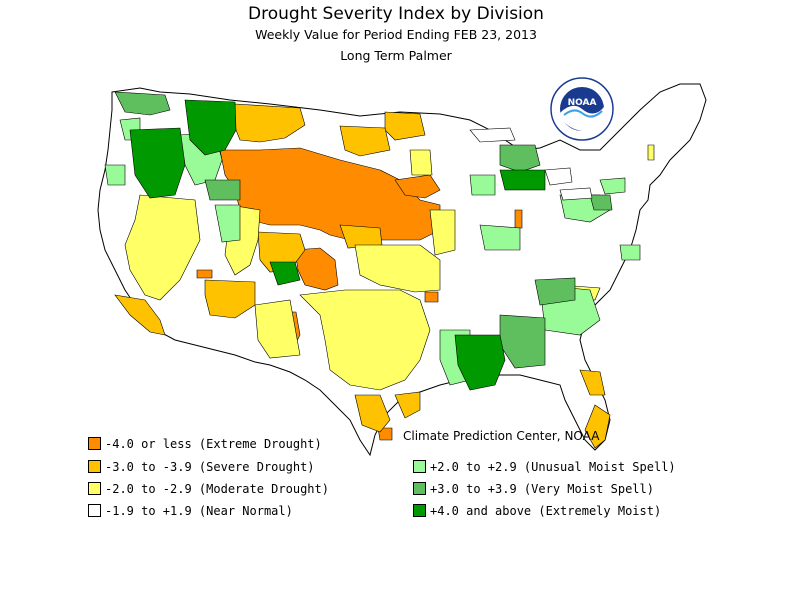 The width and height of the screenshot is (792, 612). Describe the element at coordinates (217, 489) in the screenshot. I see `legend-label: -2.0 to -2.9 (Moderate Drought)` at that location.